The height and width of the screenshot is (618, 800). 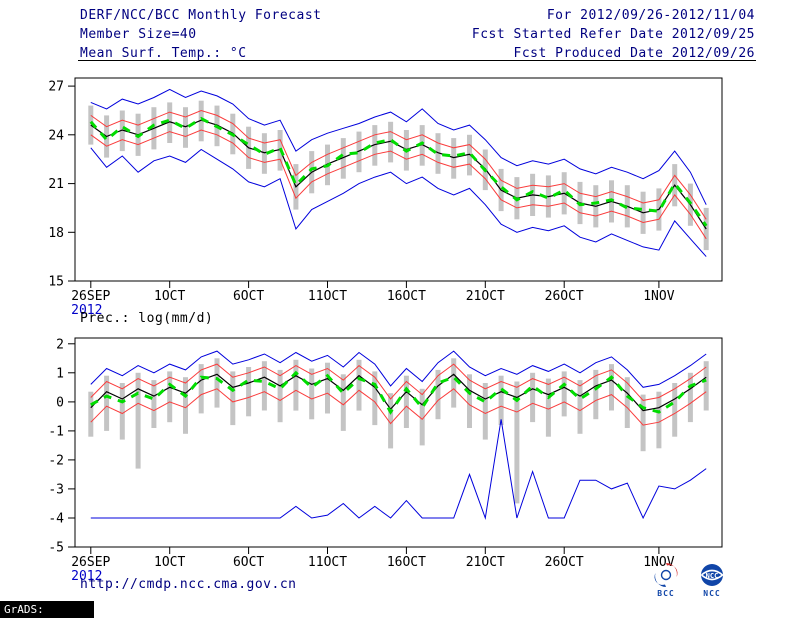 I want to click on header-refer-date: Fcst Started Refer Date 2012/09/25, so click(x=613, y=34).